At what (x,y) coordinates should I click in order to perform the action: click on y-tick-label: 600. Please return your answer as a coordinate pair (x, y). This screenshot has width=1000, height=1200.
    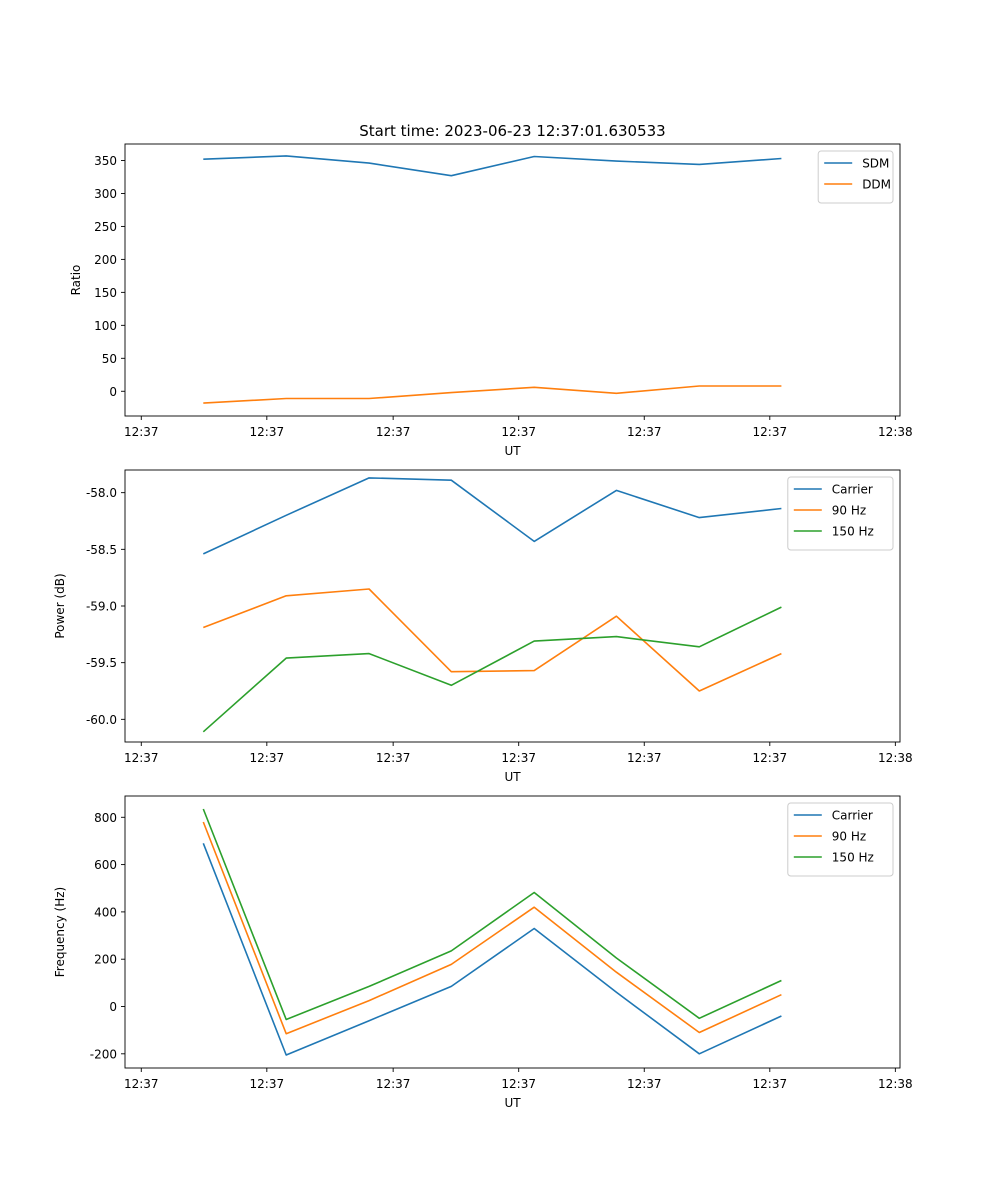
    Looking at the image, I should click on (105, 865).